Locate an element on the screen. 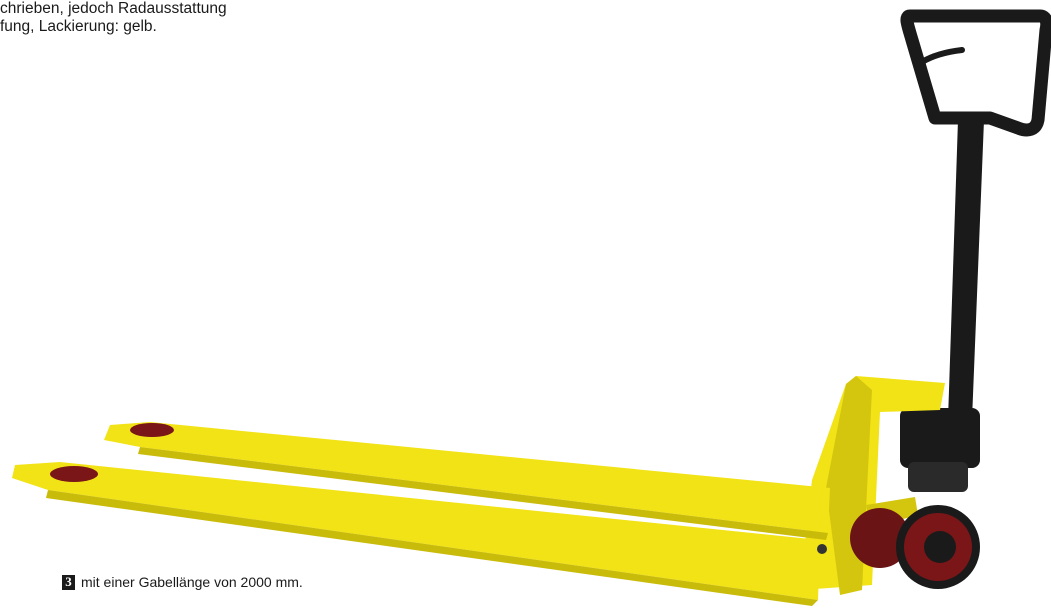  release-lever is located at coordinates (942, 56).